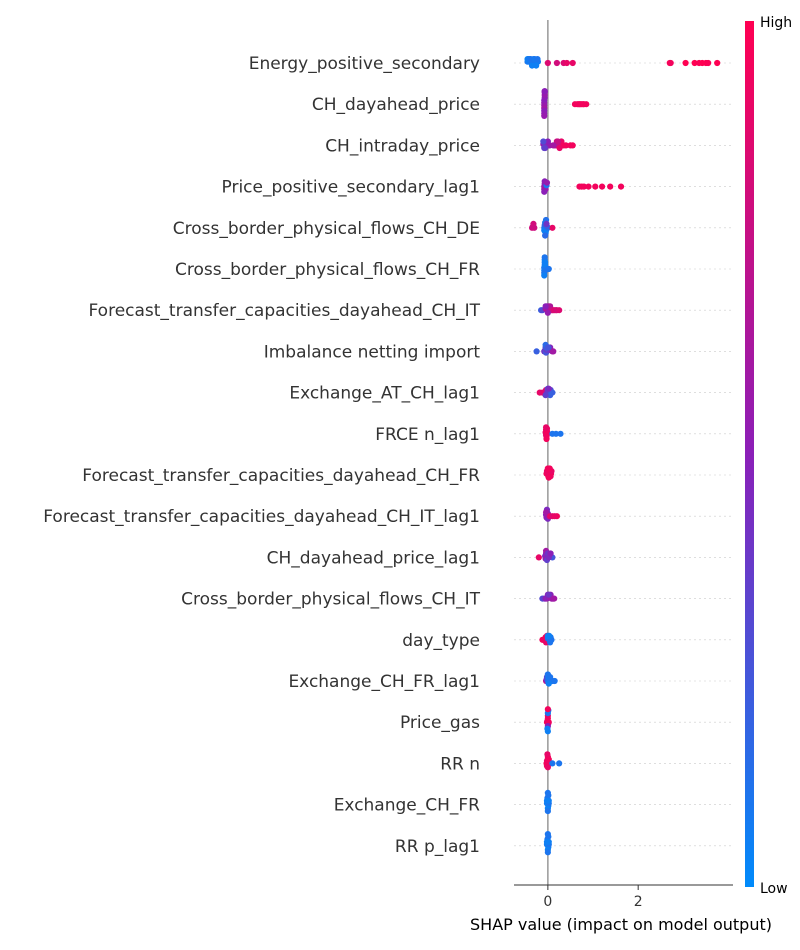 This screenshot has height=950, width=800. What do you see at coordinates (768, 456) in the screenshot?
I see `colorbar: High Low Feature value` at bounding box center [768, 456].